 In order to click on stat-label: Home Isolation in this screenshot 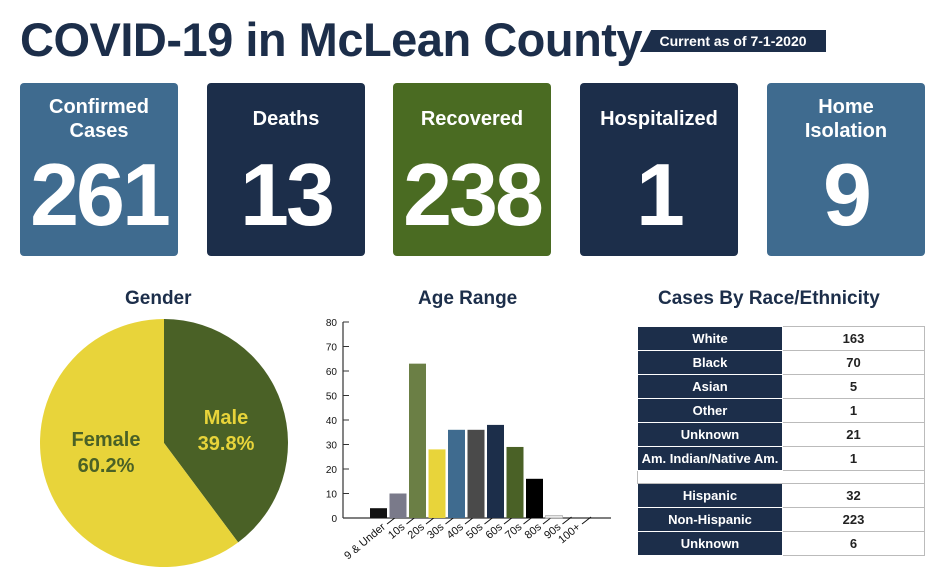, I will do `click(846, 119)`.